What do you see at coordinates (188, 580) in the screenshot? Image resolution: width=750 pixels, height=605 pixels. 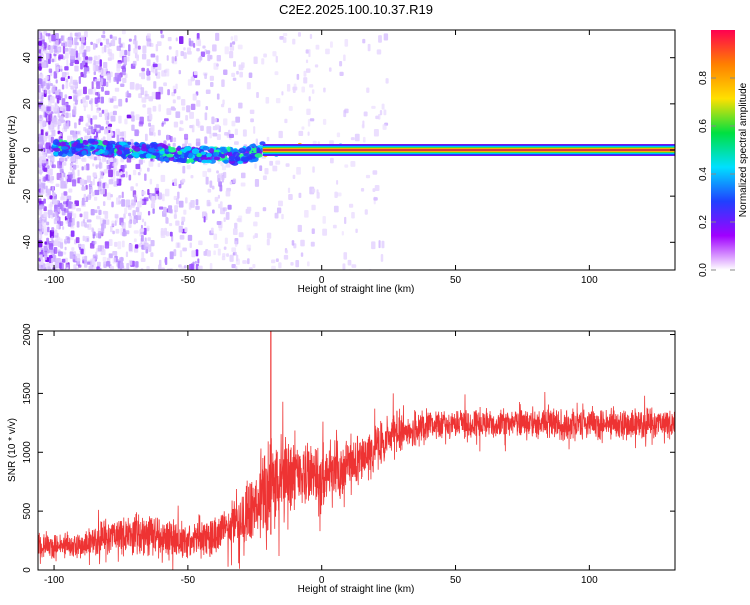 I see `x-tick-label: -50` at bounding box center [188, 580].